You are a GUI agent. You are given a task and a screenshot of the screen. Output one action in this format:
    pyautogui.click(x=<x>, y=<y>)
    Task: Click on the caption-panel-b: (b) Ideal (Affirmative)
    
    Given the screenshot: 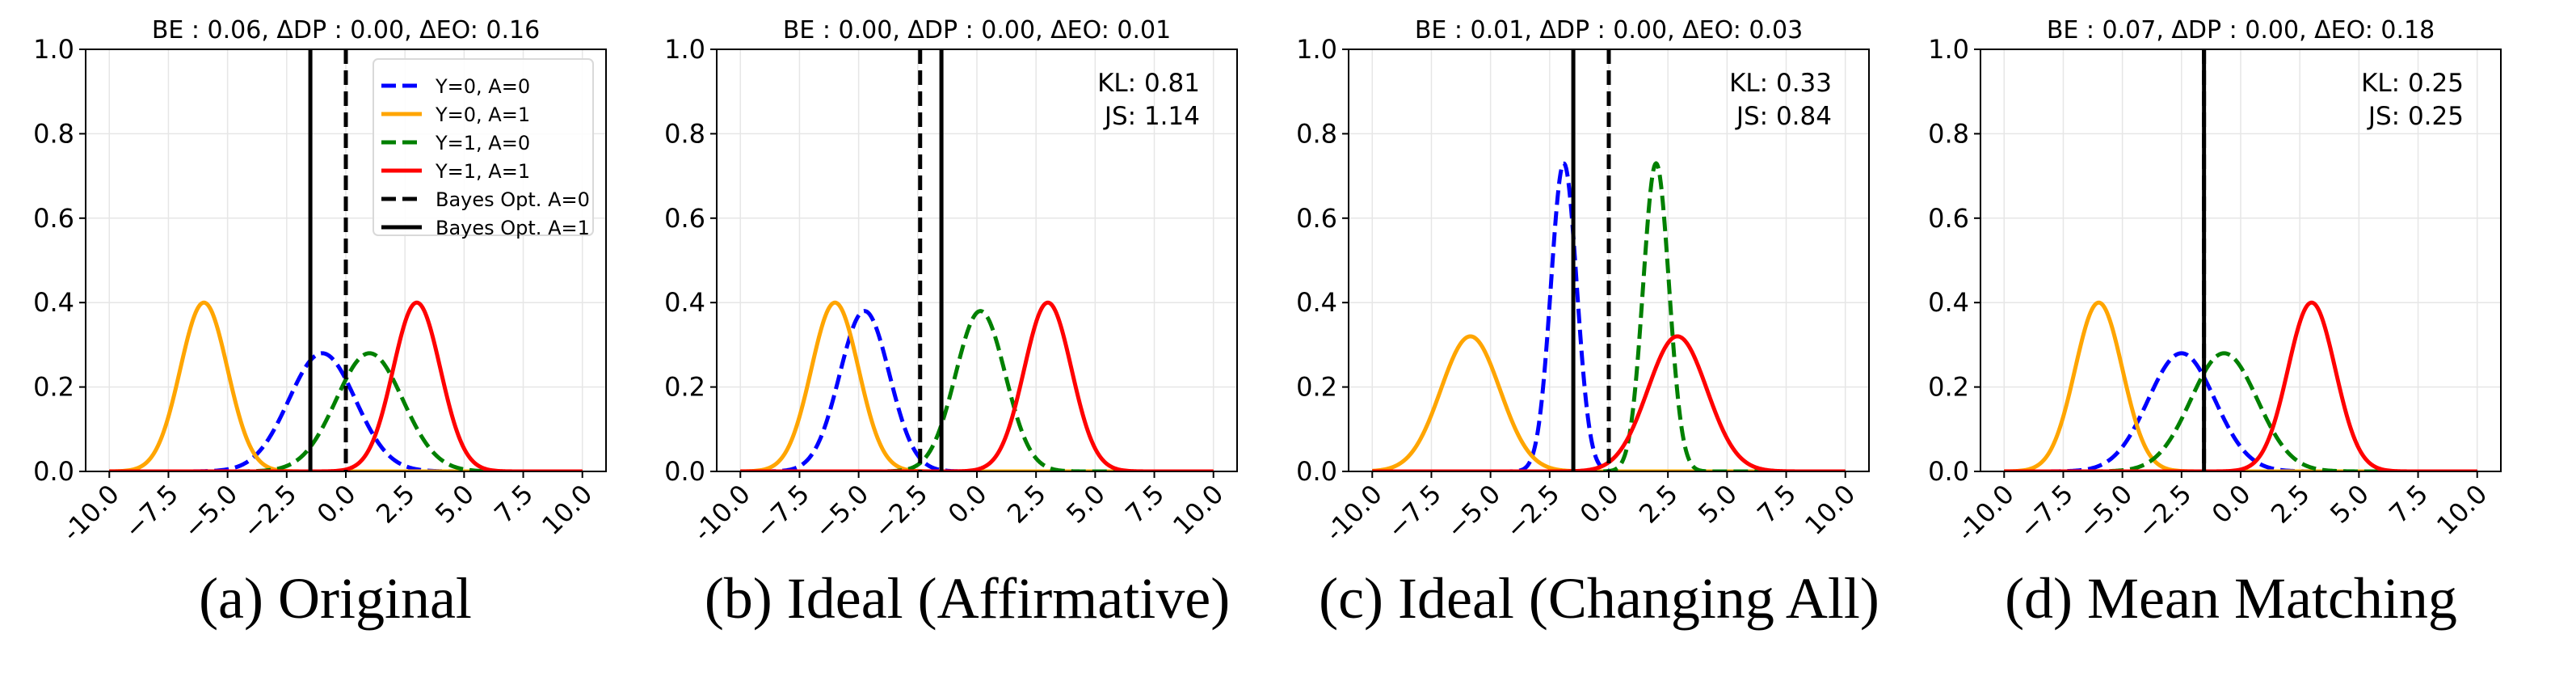 What is the action you would take?
    pyautogui.click(x=967, y=599)
    